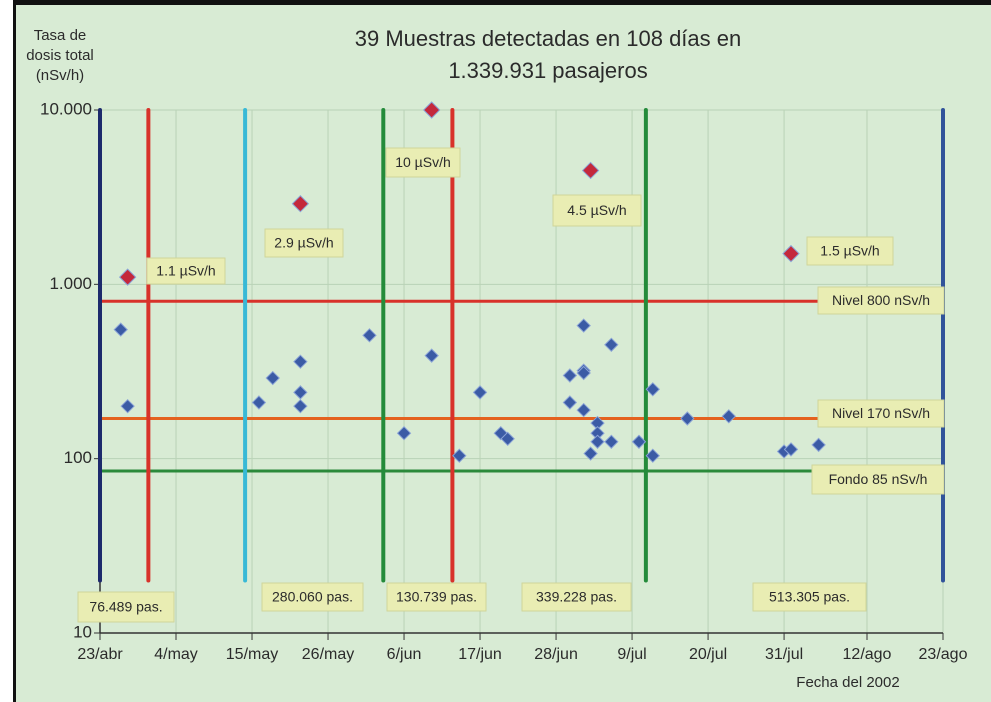  Describe the element at coordinates (480, 654) in the screenshot. I see `x-tick-label: 17/jun` at that location.